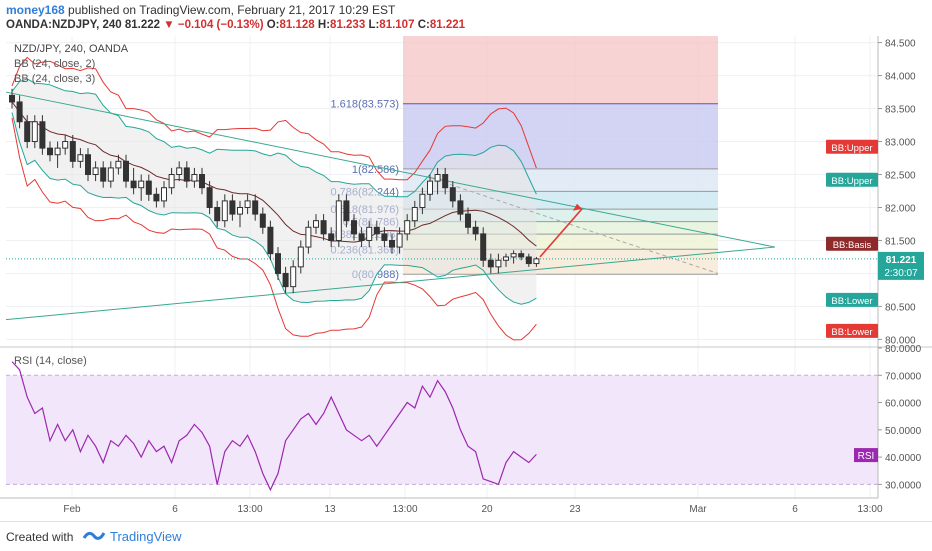 The image size is (932, 551). Describe the element at coordinates (40, 537) in the screenshot. I see `created-with-text: Created with` at that location.